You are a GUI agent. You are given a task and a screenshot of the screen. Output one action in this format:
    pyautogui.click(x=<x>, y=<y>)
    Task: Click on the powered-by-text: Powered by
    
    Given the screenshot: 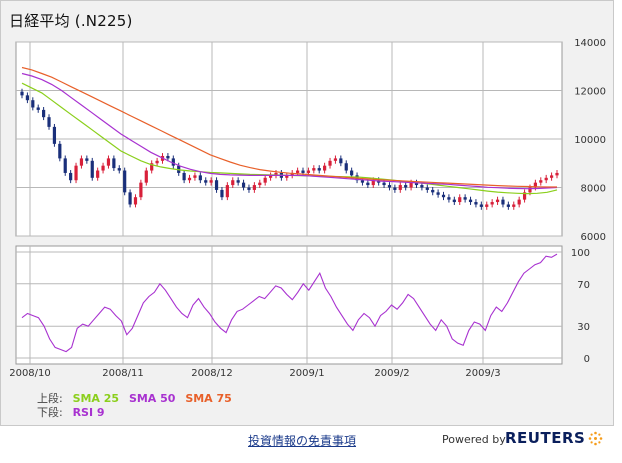 What is the action you would take?
    pyautogui.click(x=474, y=439)
    